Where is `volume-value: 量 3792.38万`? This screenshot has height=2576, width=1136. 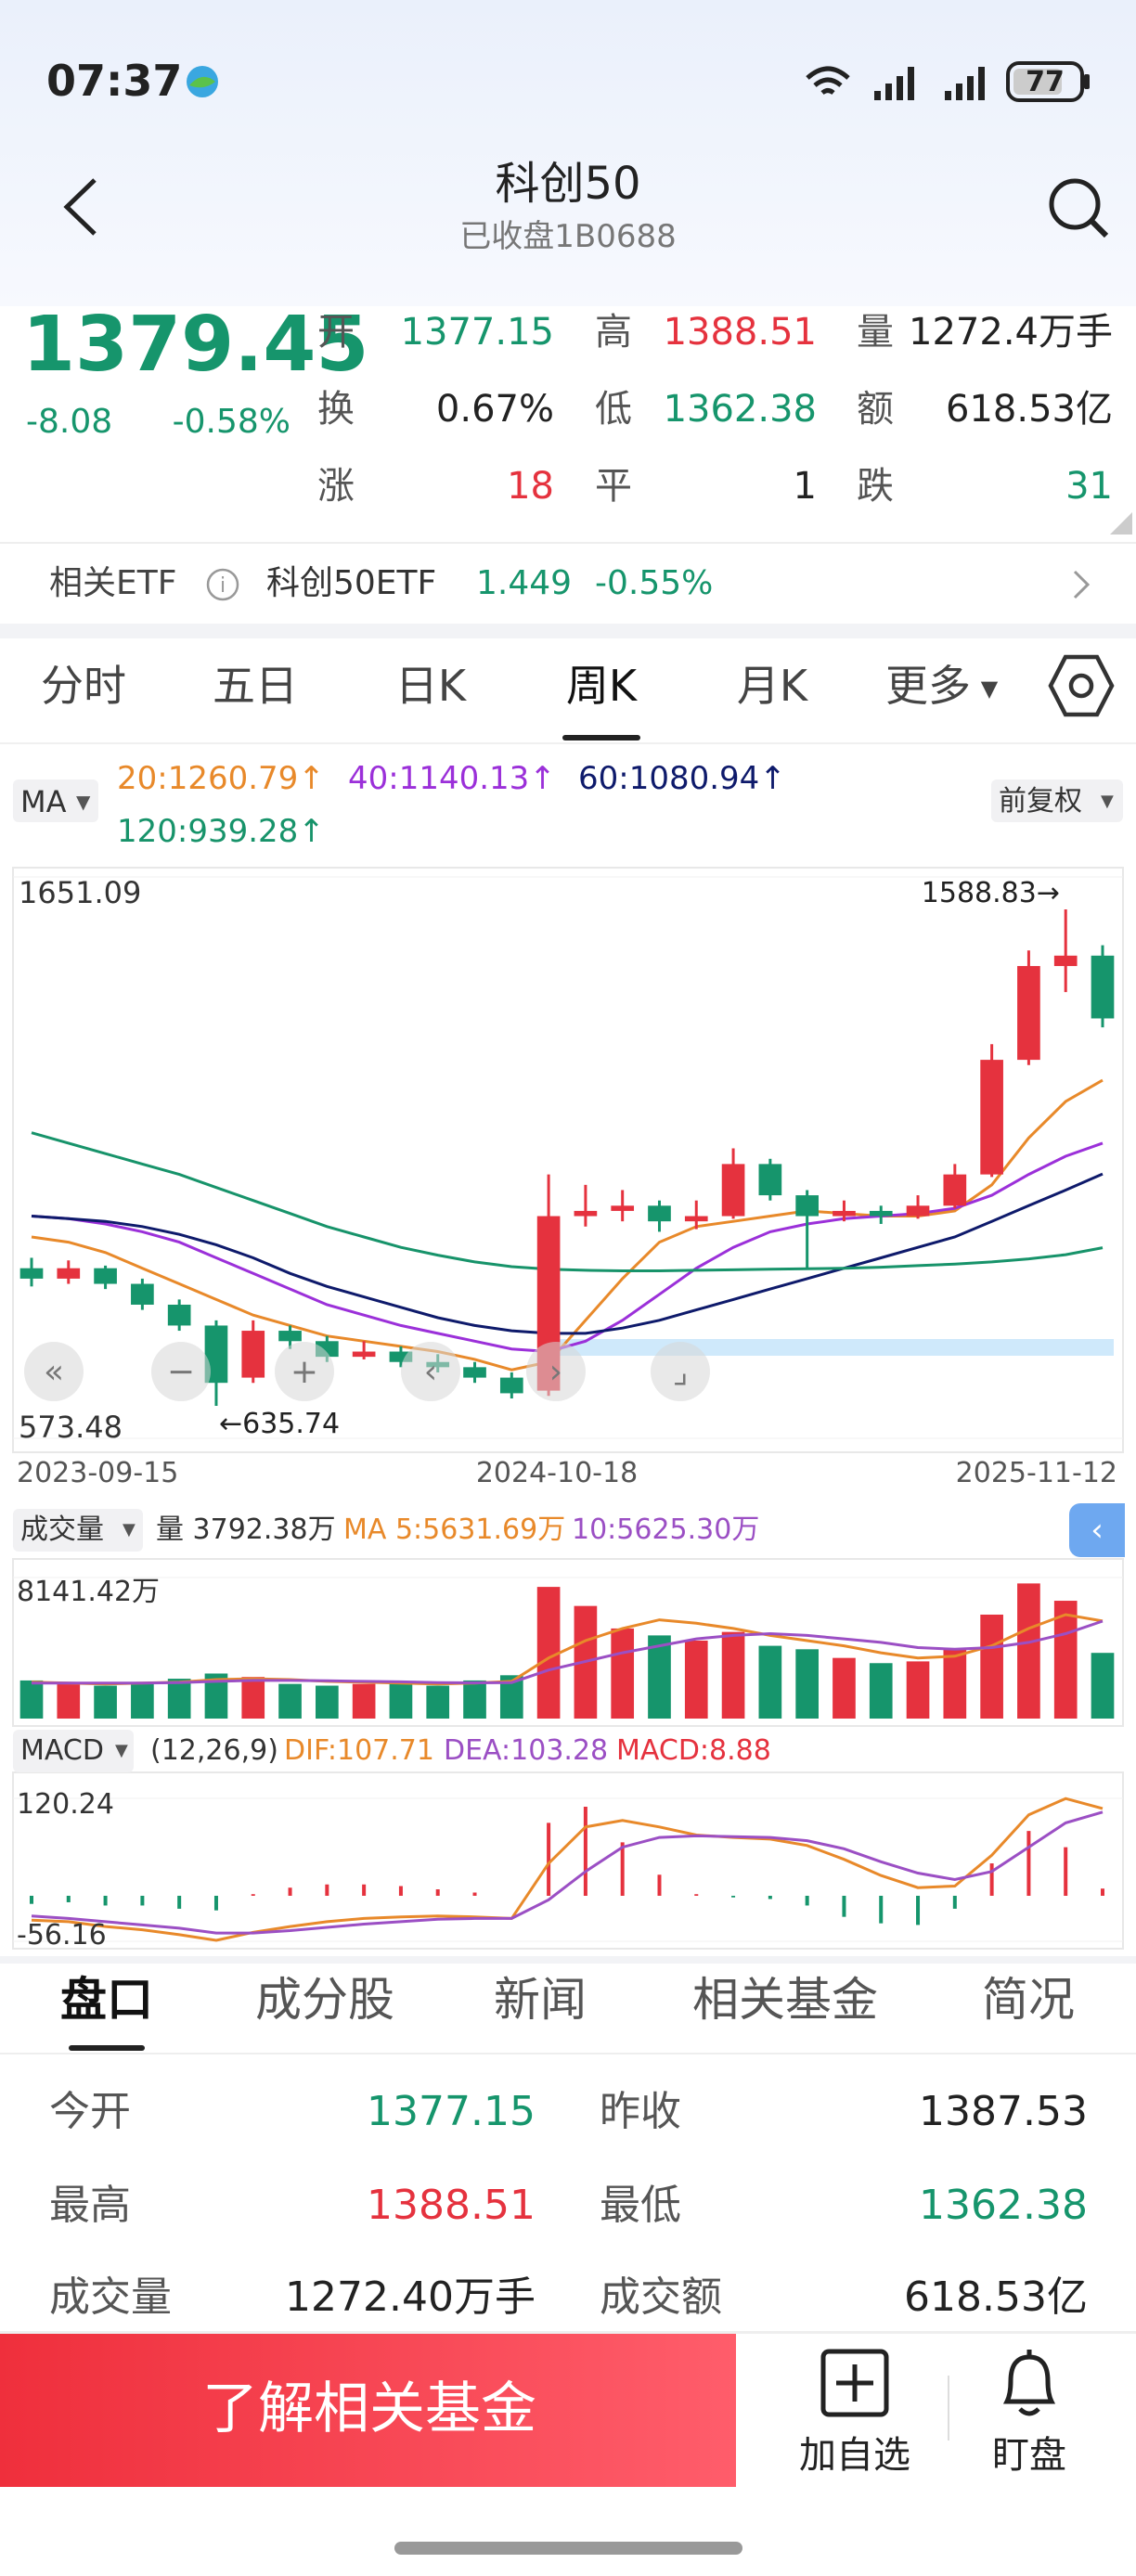 volume-value: 量 3792.38万 is located at coordinates (246, 1530).